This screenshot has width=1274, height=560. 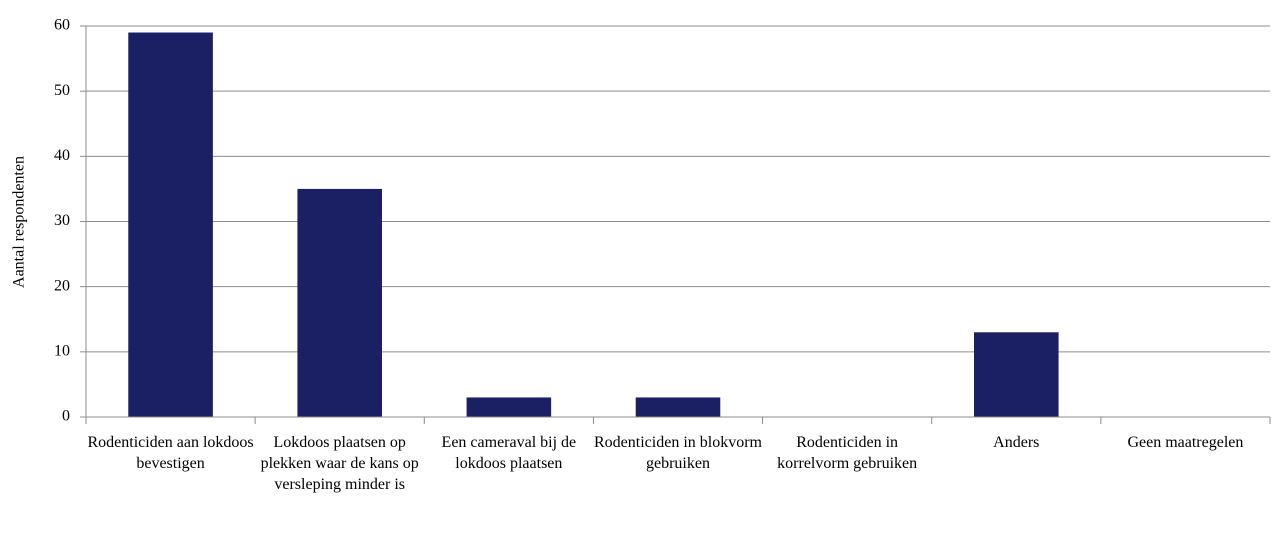 What do you see at coordinates (678, 453) in the screenshot?
I see `x-tick-label: Rodenticiden in blokvorm gebruiken` at bounding box center [678, 453].